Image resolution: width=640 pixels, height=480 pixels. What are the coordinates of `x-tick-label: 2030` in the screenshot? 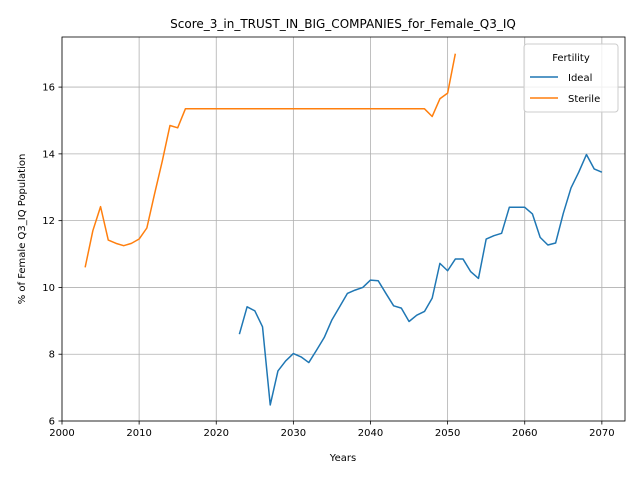 It's located at (293, 433).